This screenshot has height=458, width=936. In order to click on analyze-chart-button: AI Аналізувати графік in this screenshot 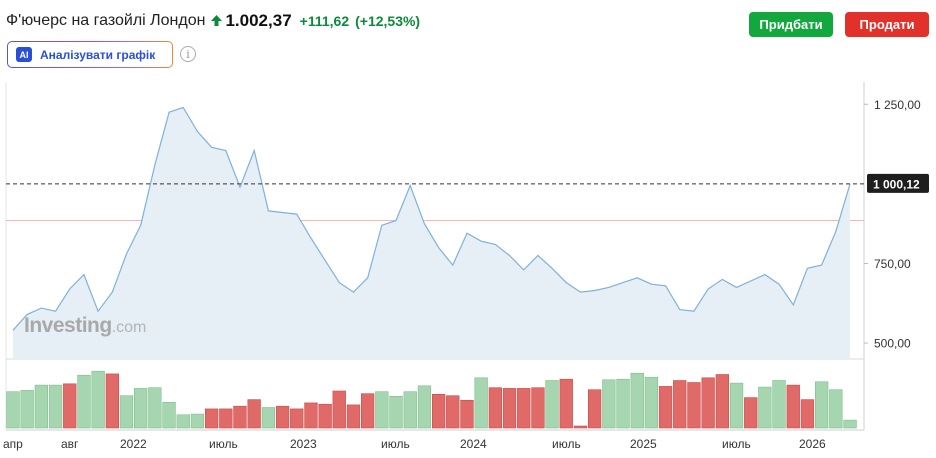, I will do `click(90, 54)`.